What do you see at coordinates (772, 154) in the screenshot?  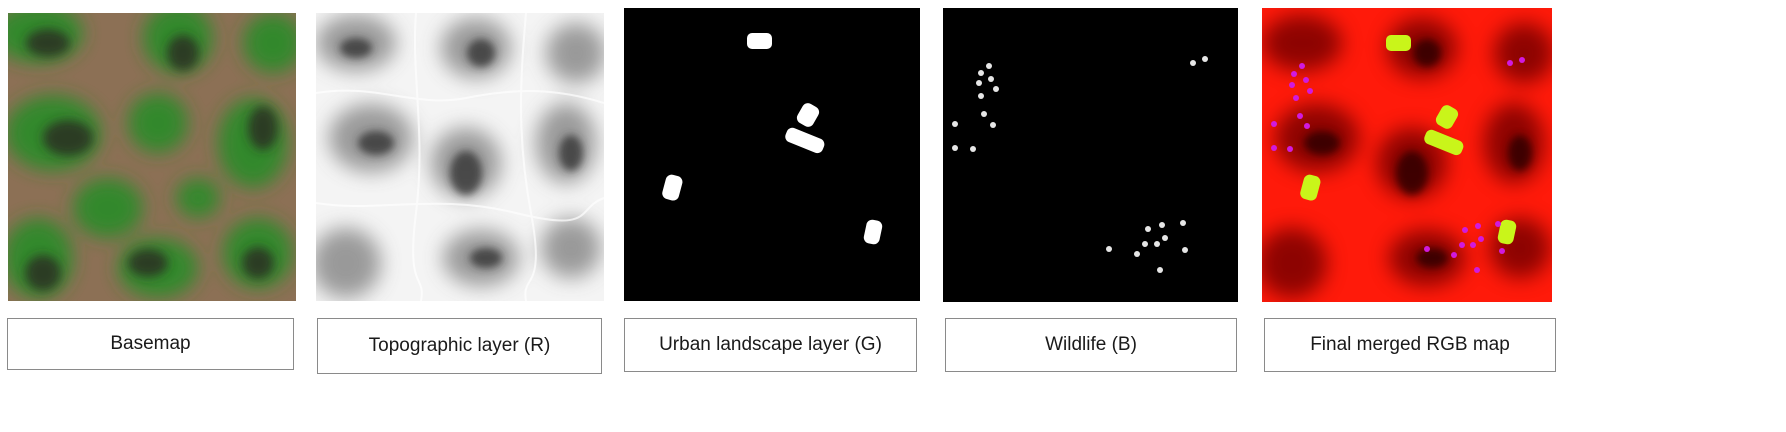 I see `urban-landscape-layer-image` at bounding box center [772, 154].